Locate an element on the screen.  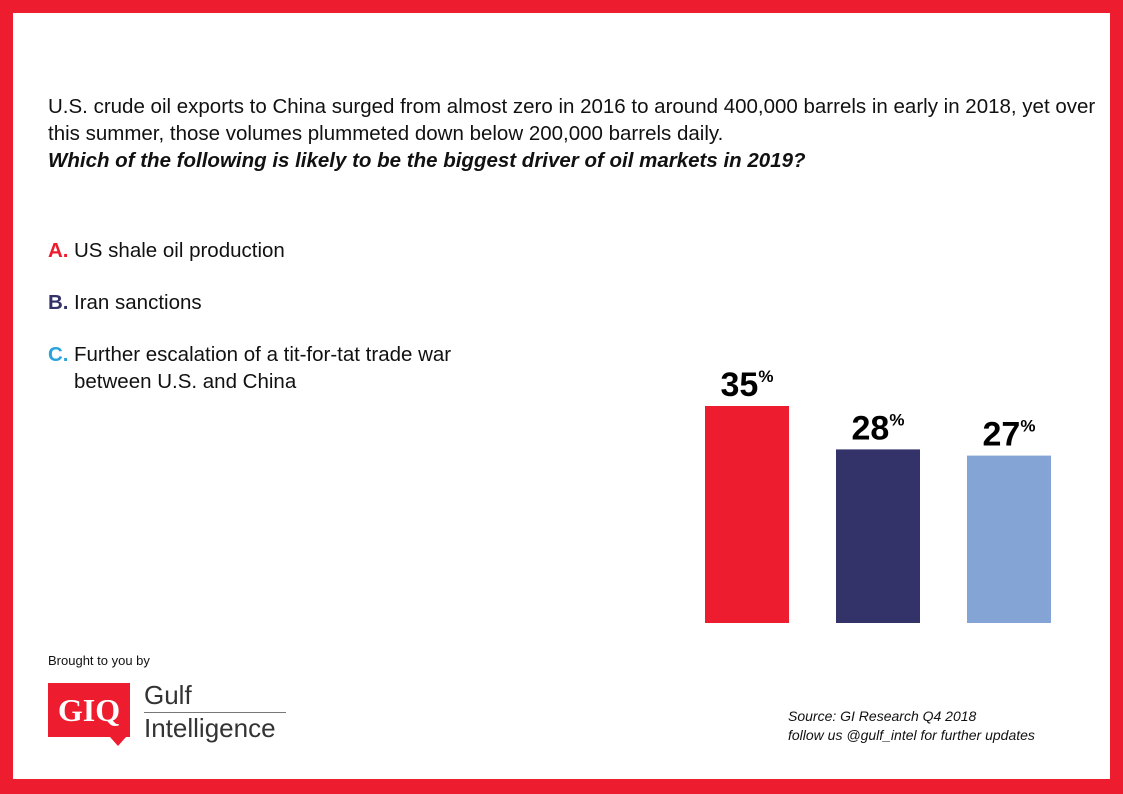
bar-chart: 35% 28% 27% is located at coordinates (883, 488).